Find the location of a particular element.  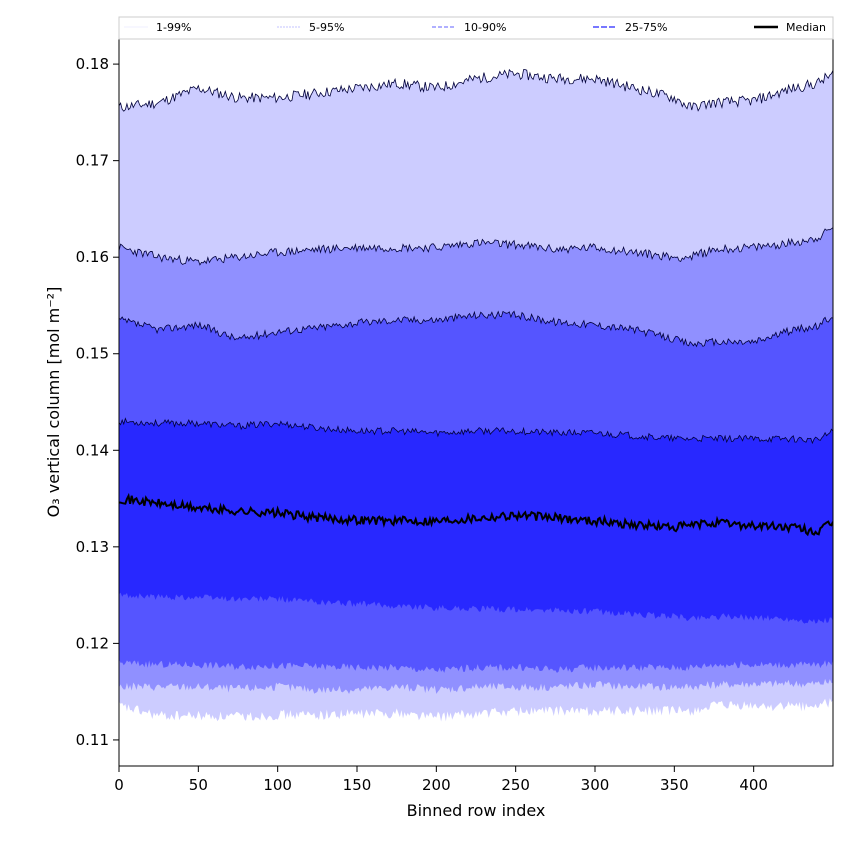

legend: 1-99% 5-95% 10-90% 25-75% Median is located at coordinates (476, 28).